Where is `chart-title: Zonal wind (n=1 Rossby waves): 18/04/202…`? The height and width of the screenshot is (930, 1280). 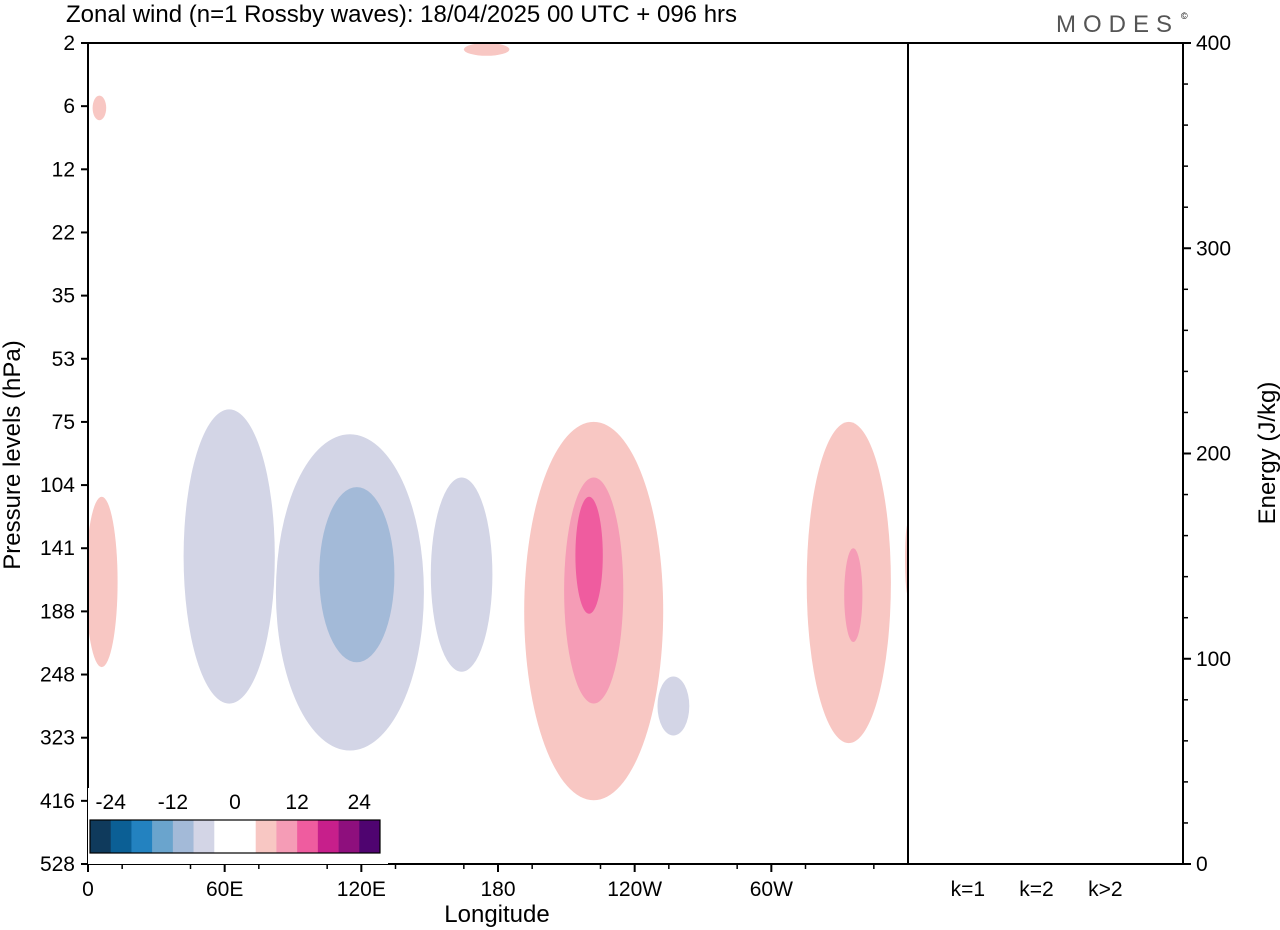
chart-title: Zonal wind (n=1 Rossby waves): 18/04/202… is located at coordinates (401, 14).